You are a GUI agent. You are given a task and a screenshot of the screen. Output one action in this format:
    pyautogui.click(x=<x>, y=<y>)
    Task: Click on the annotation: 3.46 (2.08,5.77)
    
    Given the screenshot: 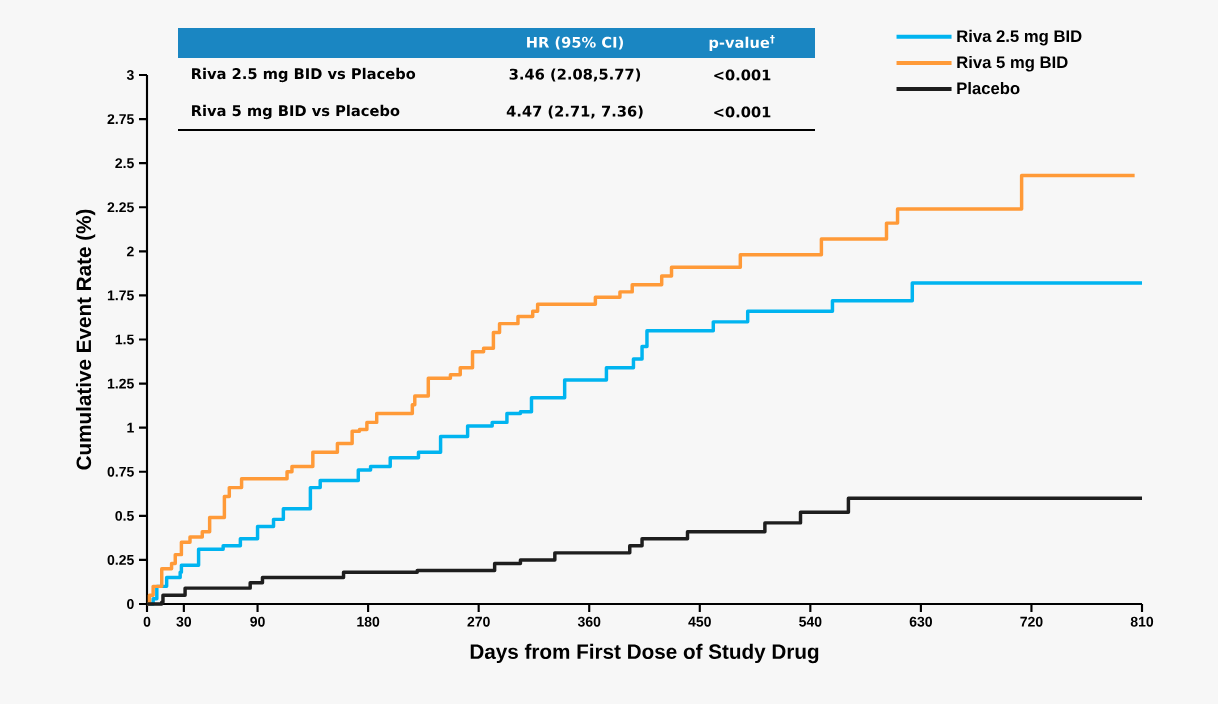 What is the action you would take?
    pyautogui.click(x=575, y=75)
    